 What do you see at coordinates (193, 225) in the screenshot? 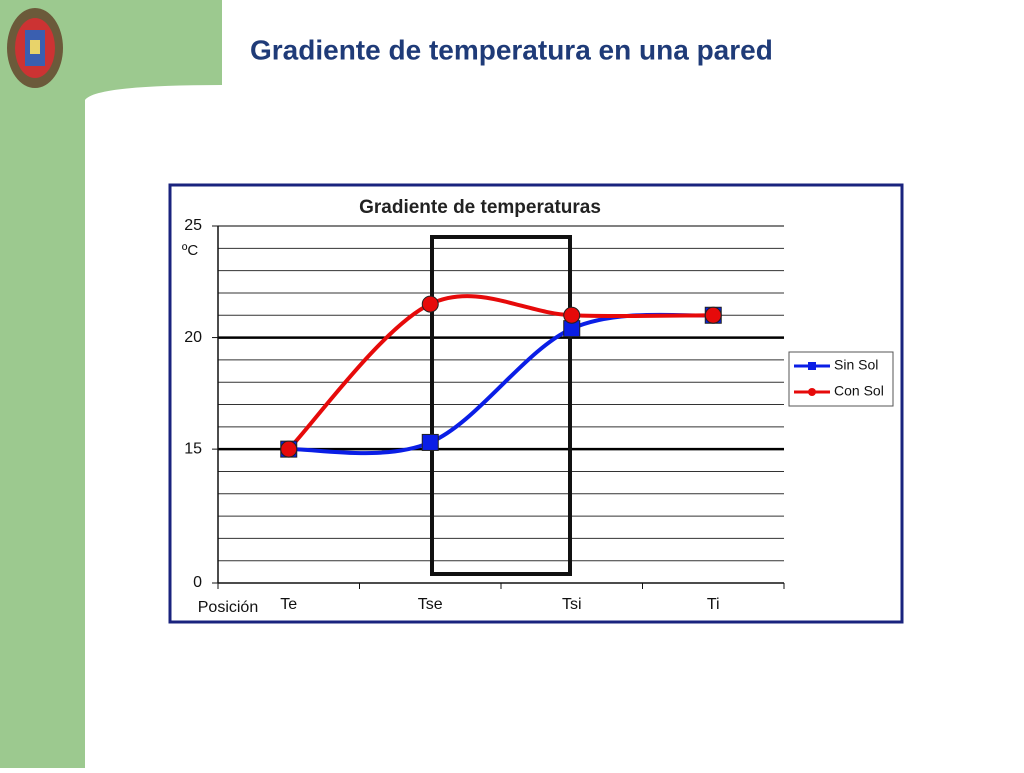
I see `y-tick-label: 25` at bounding box center [193, 225].